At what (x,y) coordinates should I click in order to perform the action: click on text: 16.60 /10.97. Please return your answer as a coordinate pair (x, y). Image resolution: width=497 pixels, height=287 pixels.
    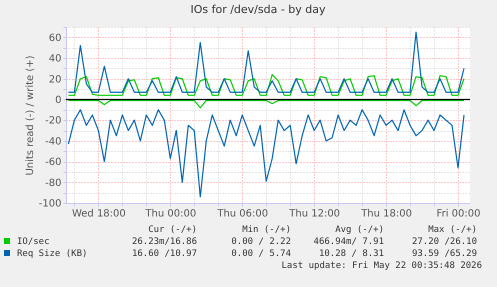
    Looking at the image, I should click on (164, 254).